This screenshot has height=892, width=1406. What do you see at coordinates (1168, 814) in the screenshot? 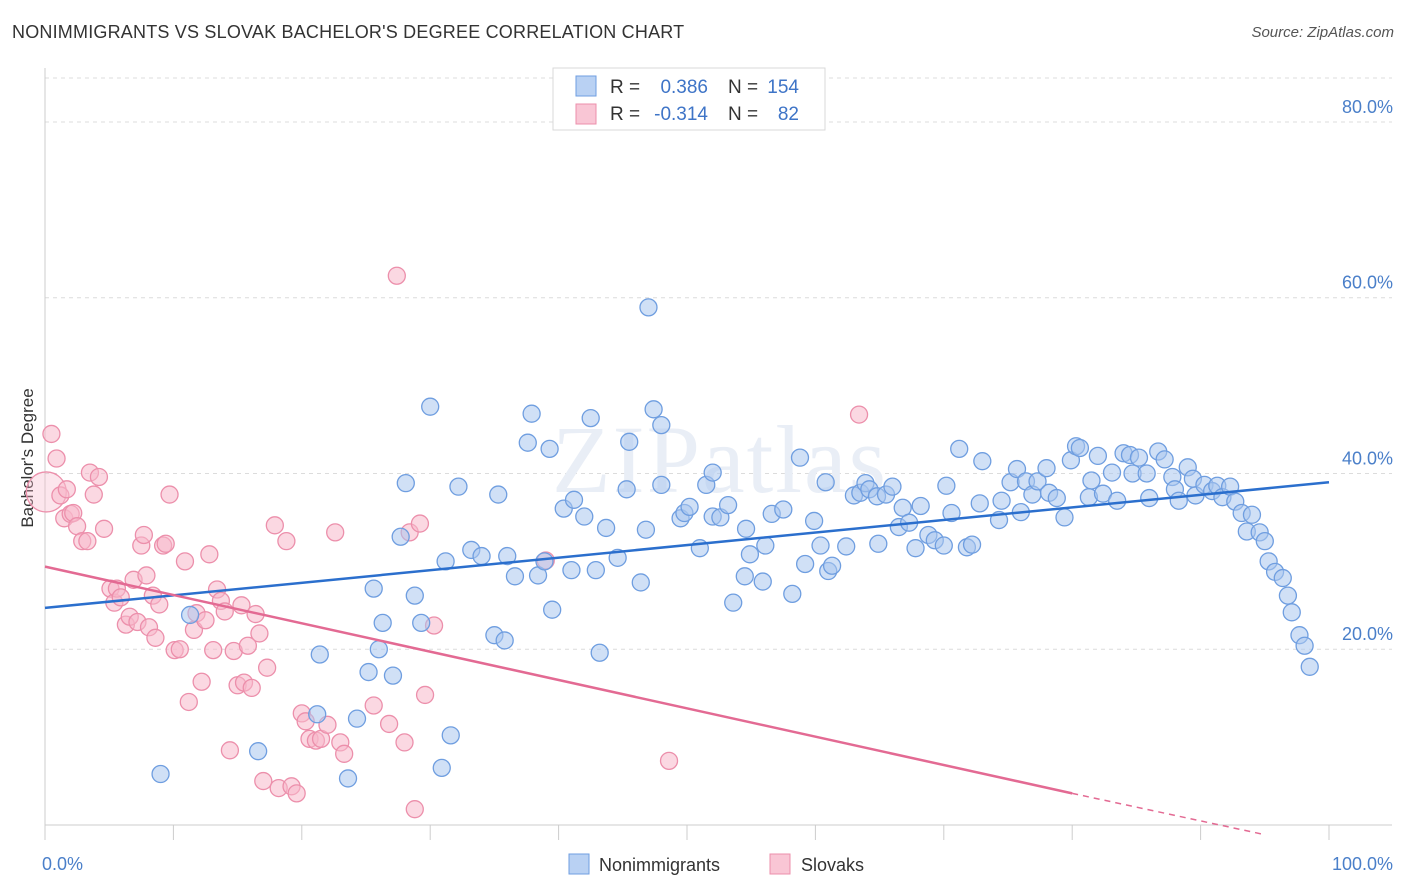
I see `slovaks-trend-extension` at bounding box center [1168, 814].